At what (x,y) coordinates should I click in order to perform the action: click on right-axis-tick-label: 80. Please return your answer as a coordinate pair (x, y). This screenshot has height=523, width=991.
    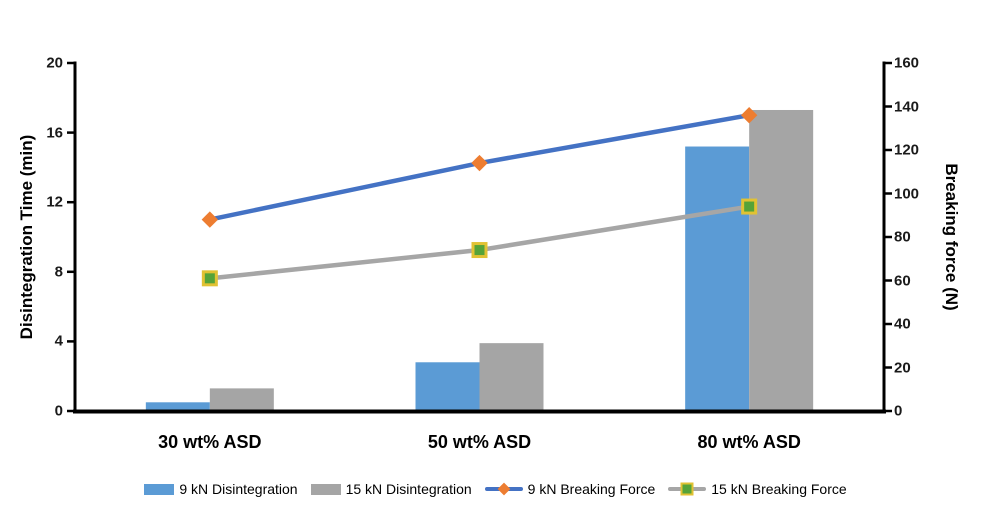
    Looking at the image, I should click on (902, 237).